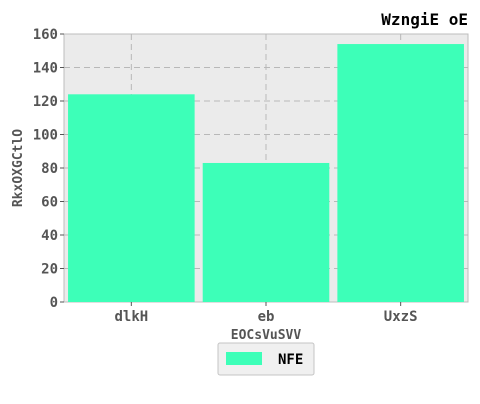 The width and height of the screenshot is (480, 404). What do you see at coordinates (401, 317) in the screenshot?
I see `x-tick-label: UxzS` at bounding box center [401, 317].